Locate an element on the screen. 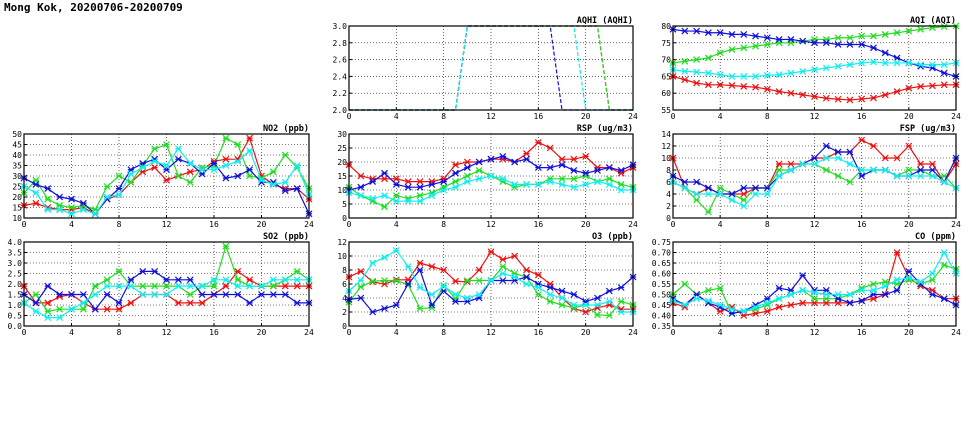 This screenshot has height=447, width=975. y-tick-label: 0.45 is located at coordinates (661, 305).